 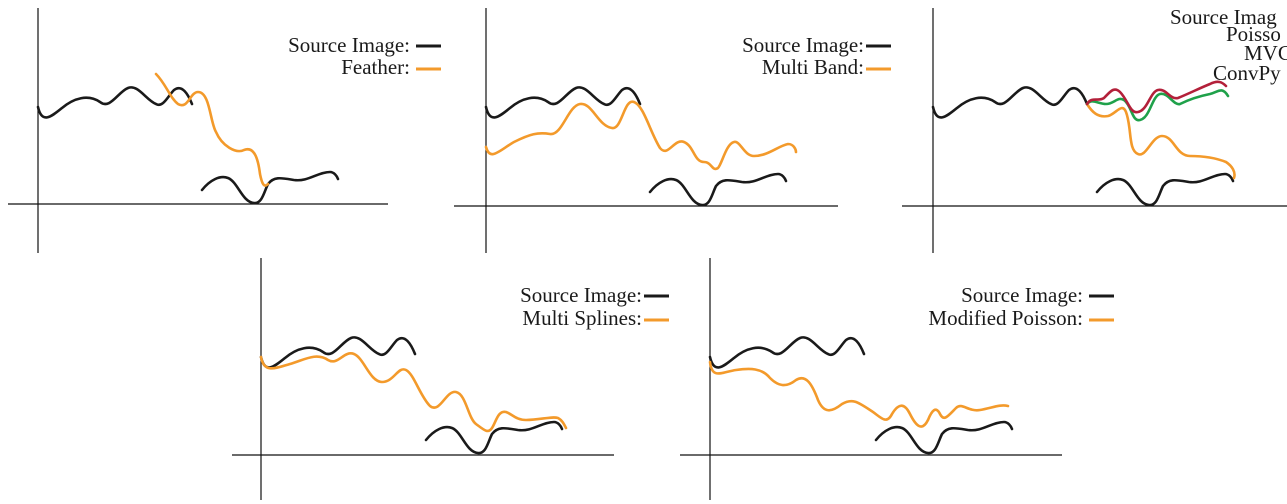 I want to click on legend-modified-poisson: Source Image: Modified Poisson:, so click(x=1021, y=306).